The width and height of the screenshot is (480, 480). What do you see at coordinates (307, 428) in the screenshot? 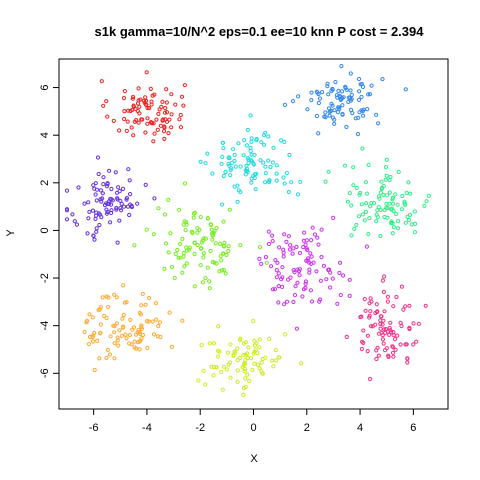
I see `x-tick-label: 2` at bounding box center [307, 428].